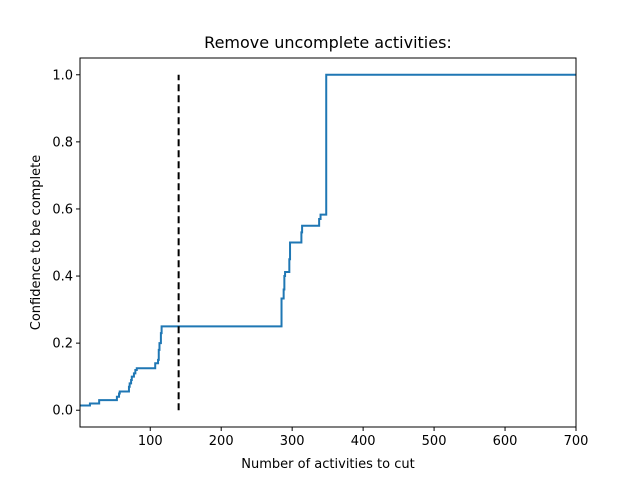  I want to click on x-tick-label: 500, so click(434, 441).